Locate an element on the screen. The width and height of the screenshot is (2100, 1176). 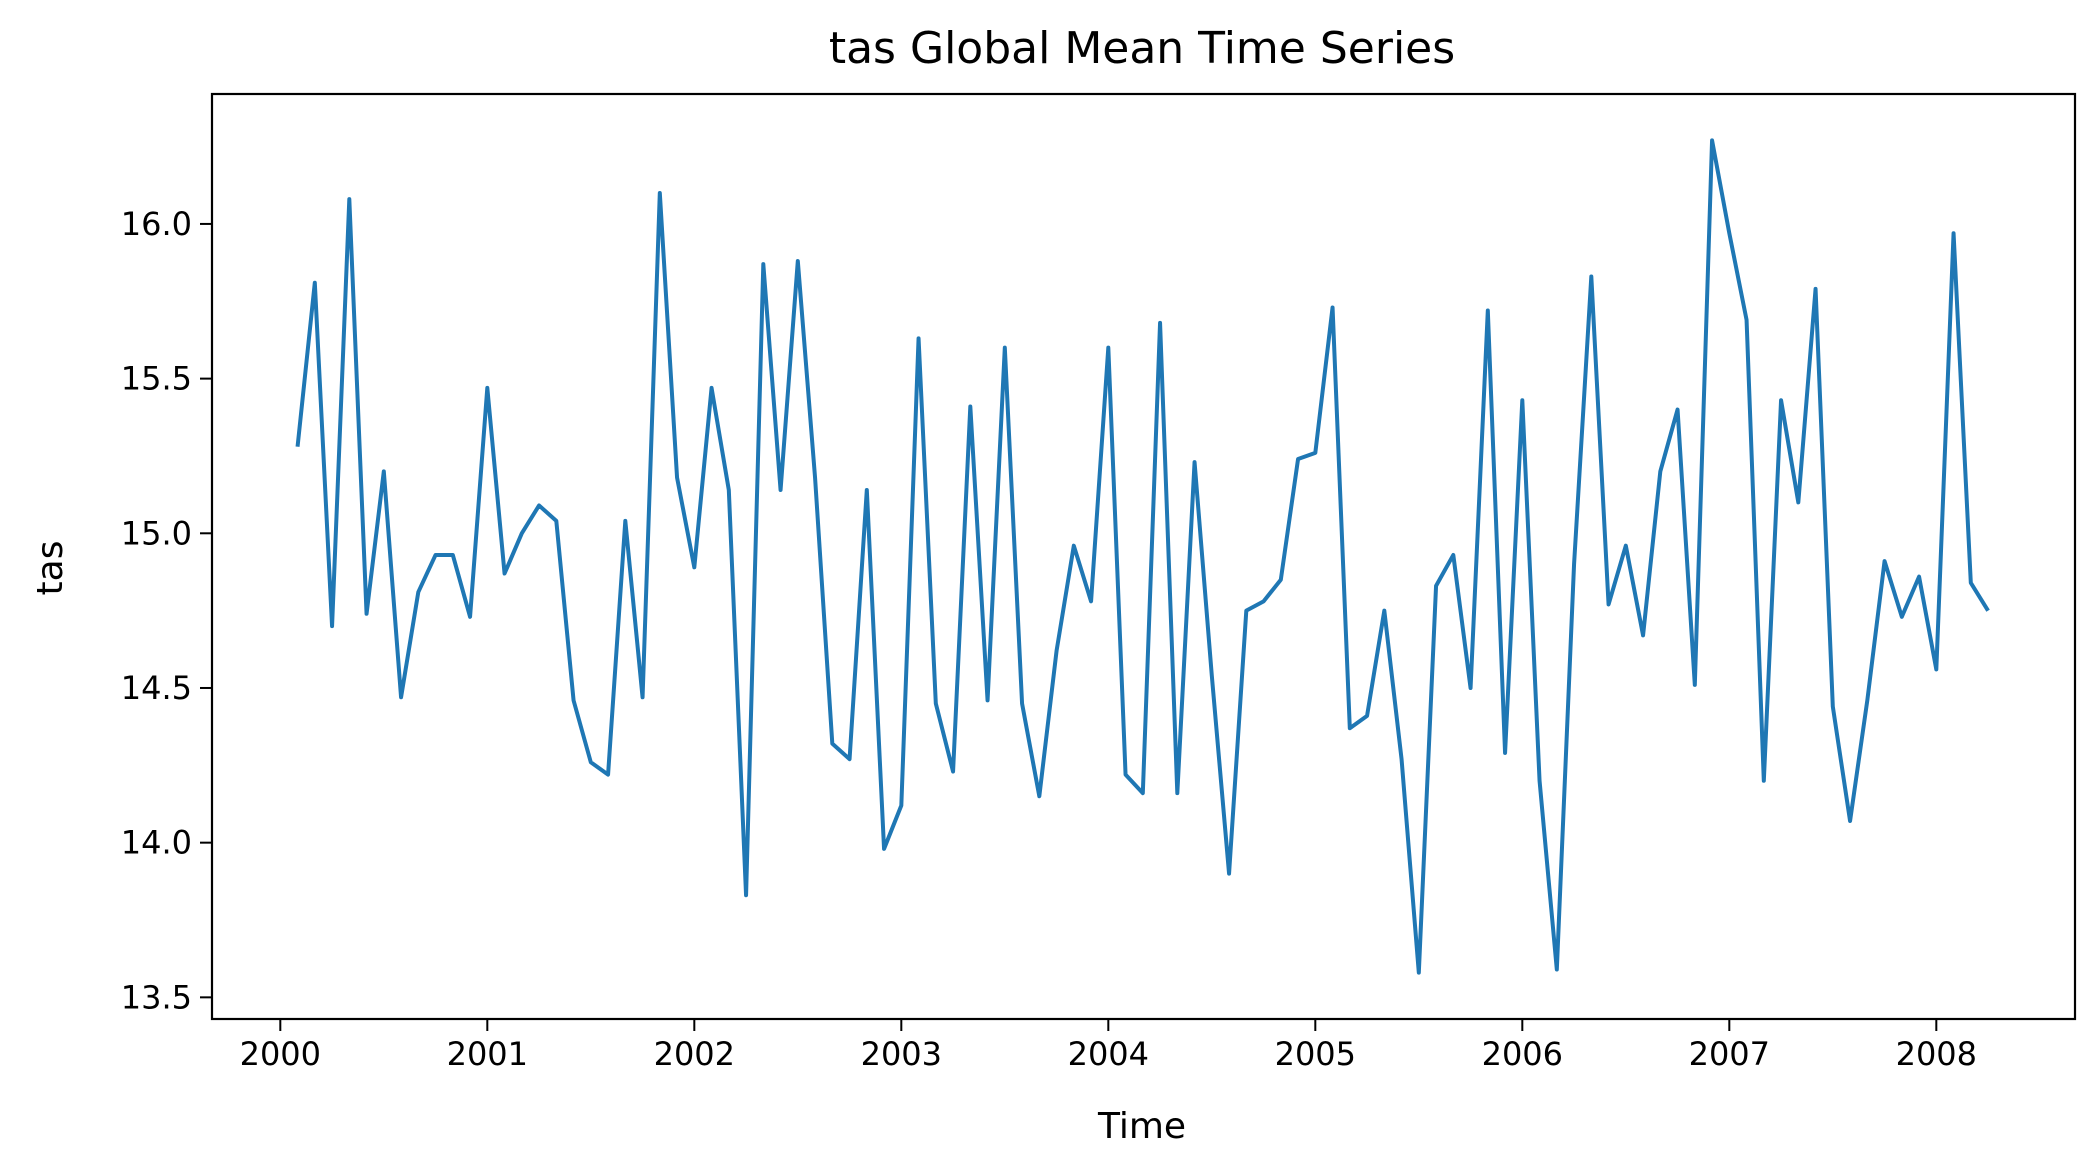
x-axis: 2000 2001 2002 2003 2004 2005 2006 2007 2008 is located at coordinates (1108, 1046).